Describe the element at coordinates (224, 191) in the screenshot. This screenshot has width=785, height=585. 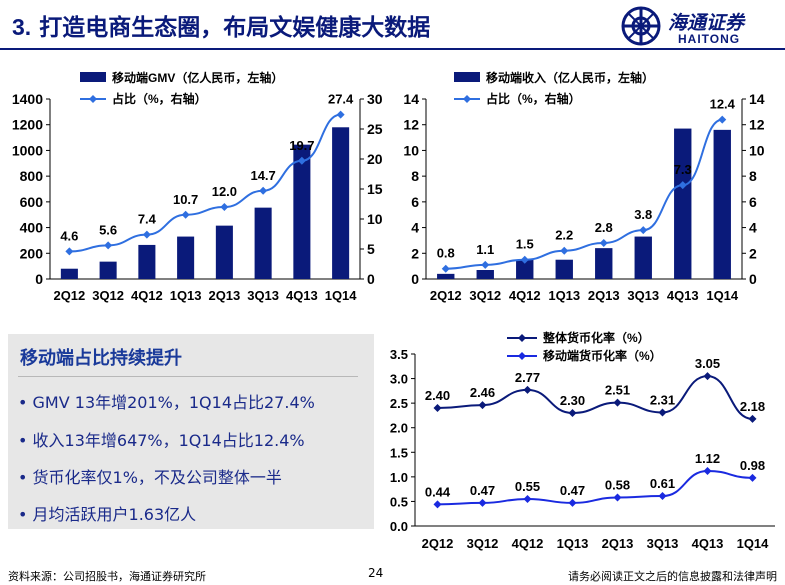
I see `data-label: 12.0` at that location.